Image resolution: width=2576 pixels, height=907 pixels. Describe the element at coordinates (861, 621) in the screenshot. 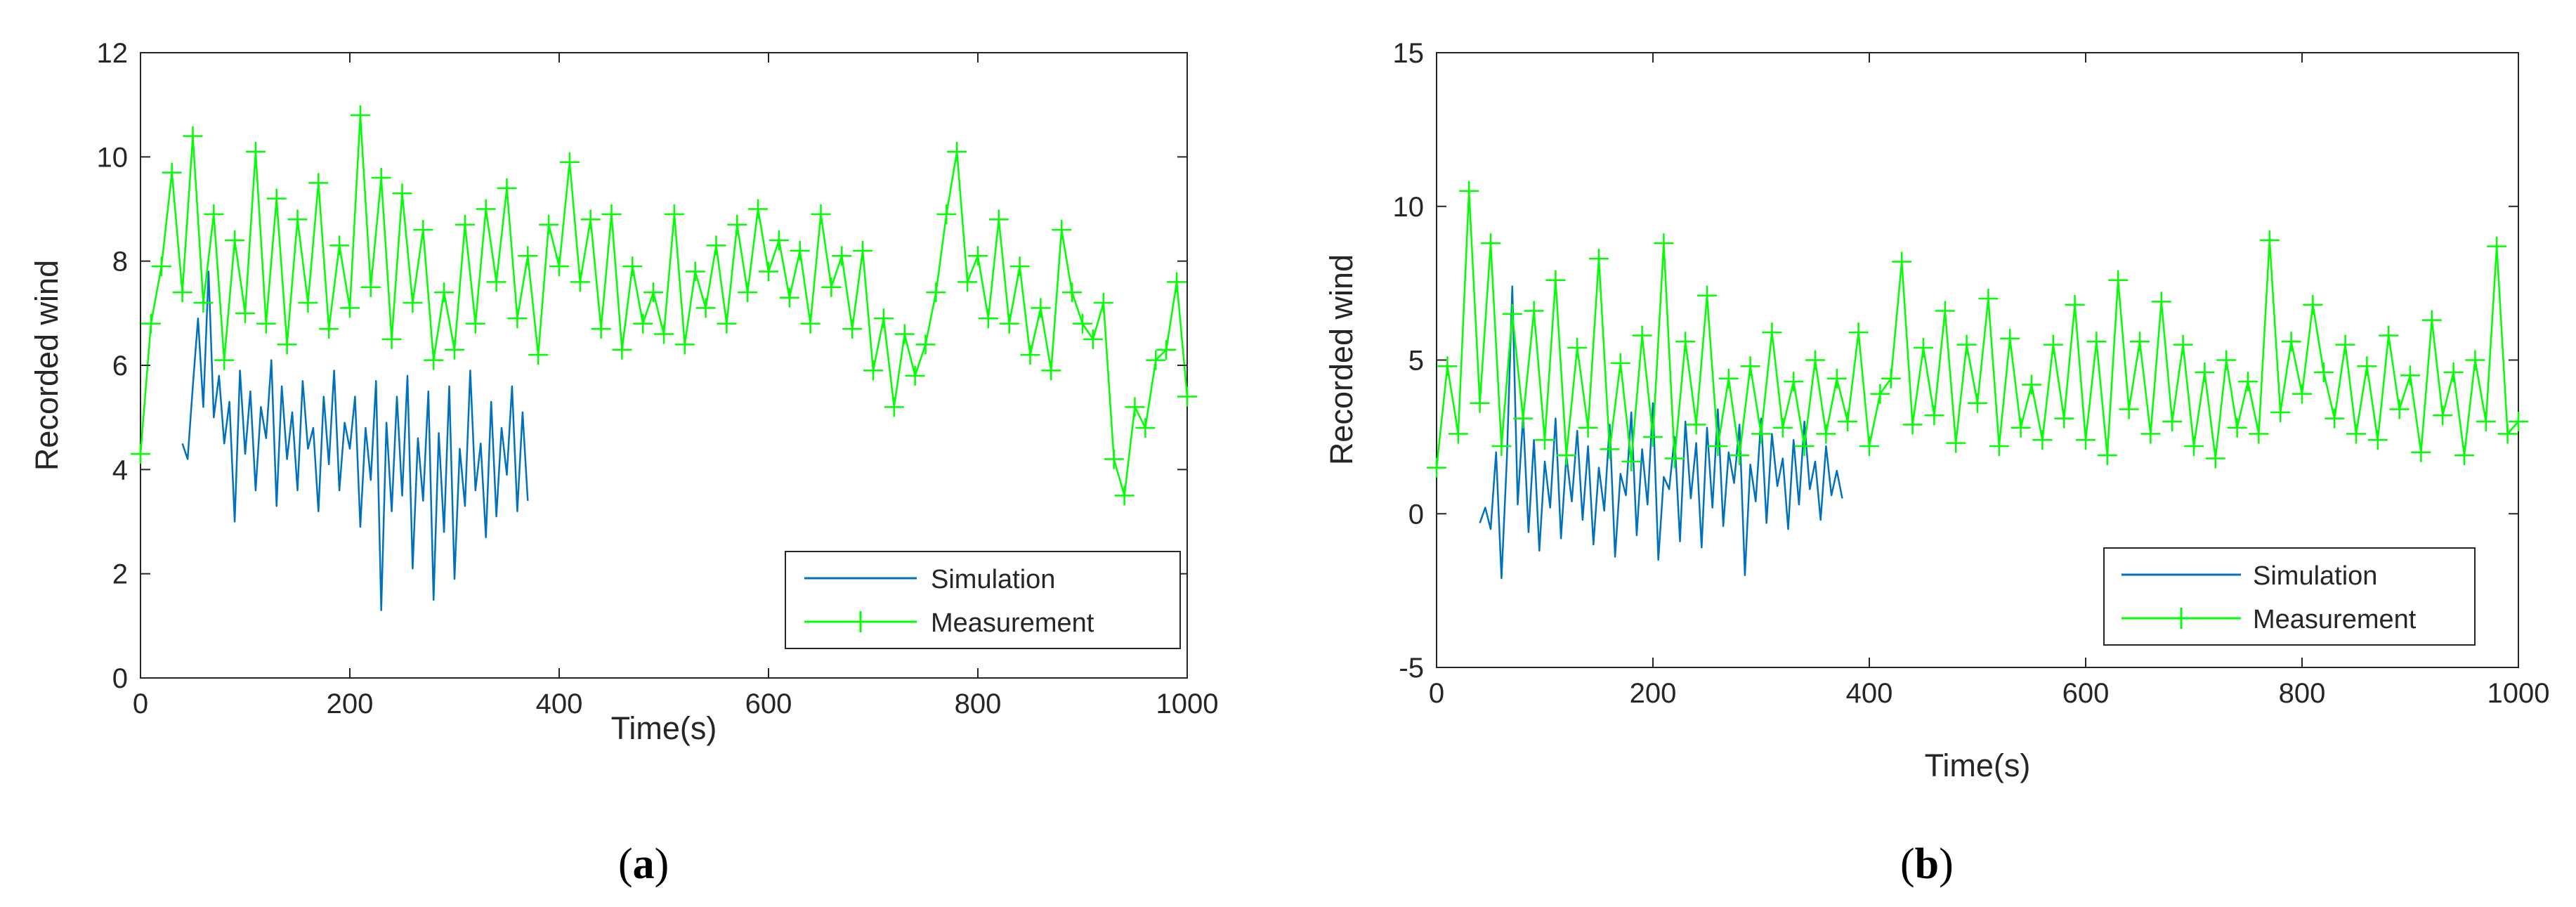

I see `legend-marker-measurement-a` at that location.